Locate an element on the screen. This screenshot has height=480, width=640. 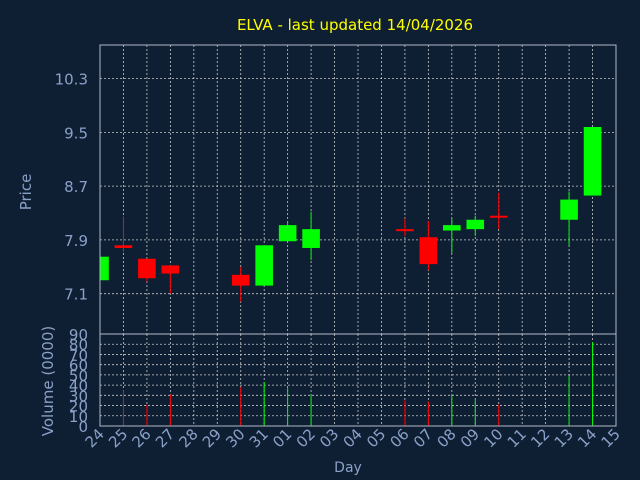
price-axis-label: Price is located at coordinates (26, 192).